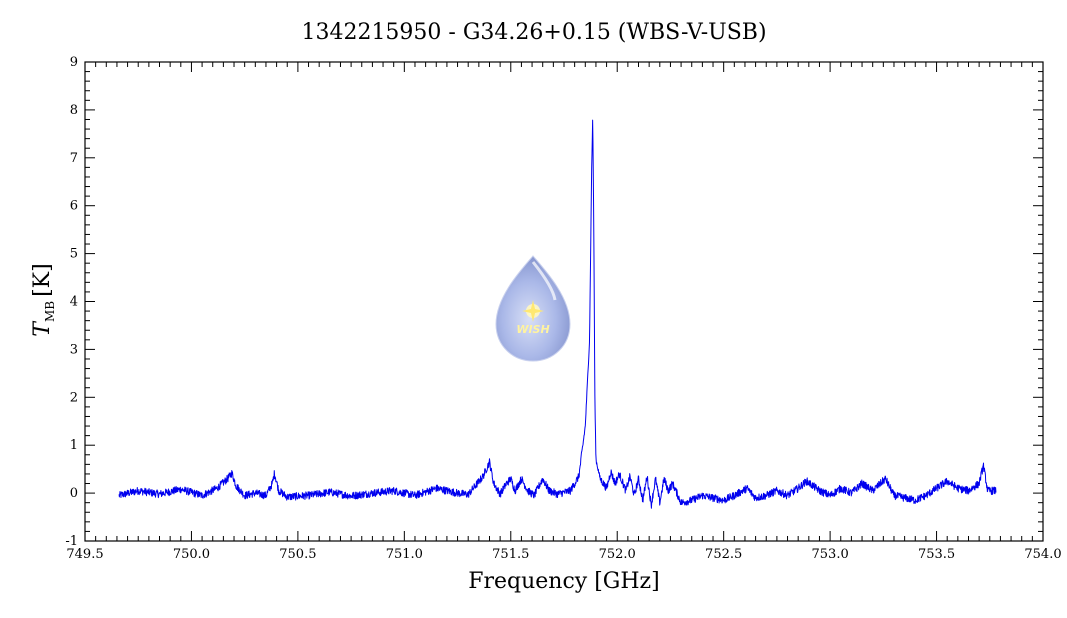  What do you see at coordinates (74, 110) in the screenshot?
I see `y-tick-label: 8` at bounding box center [74, 110].